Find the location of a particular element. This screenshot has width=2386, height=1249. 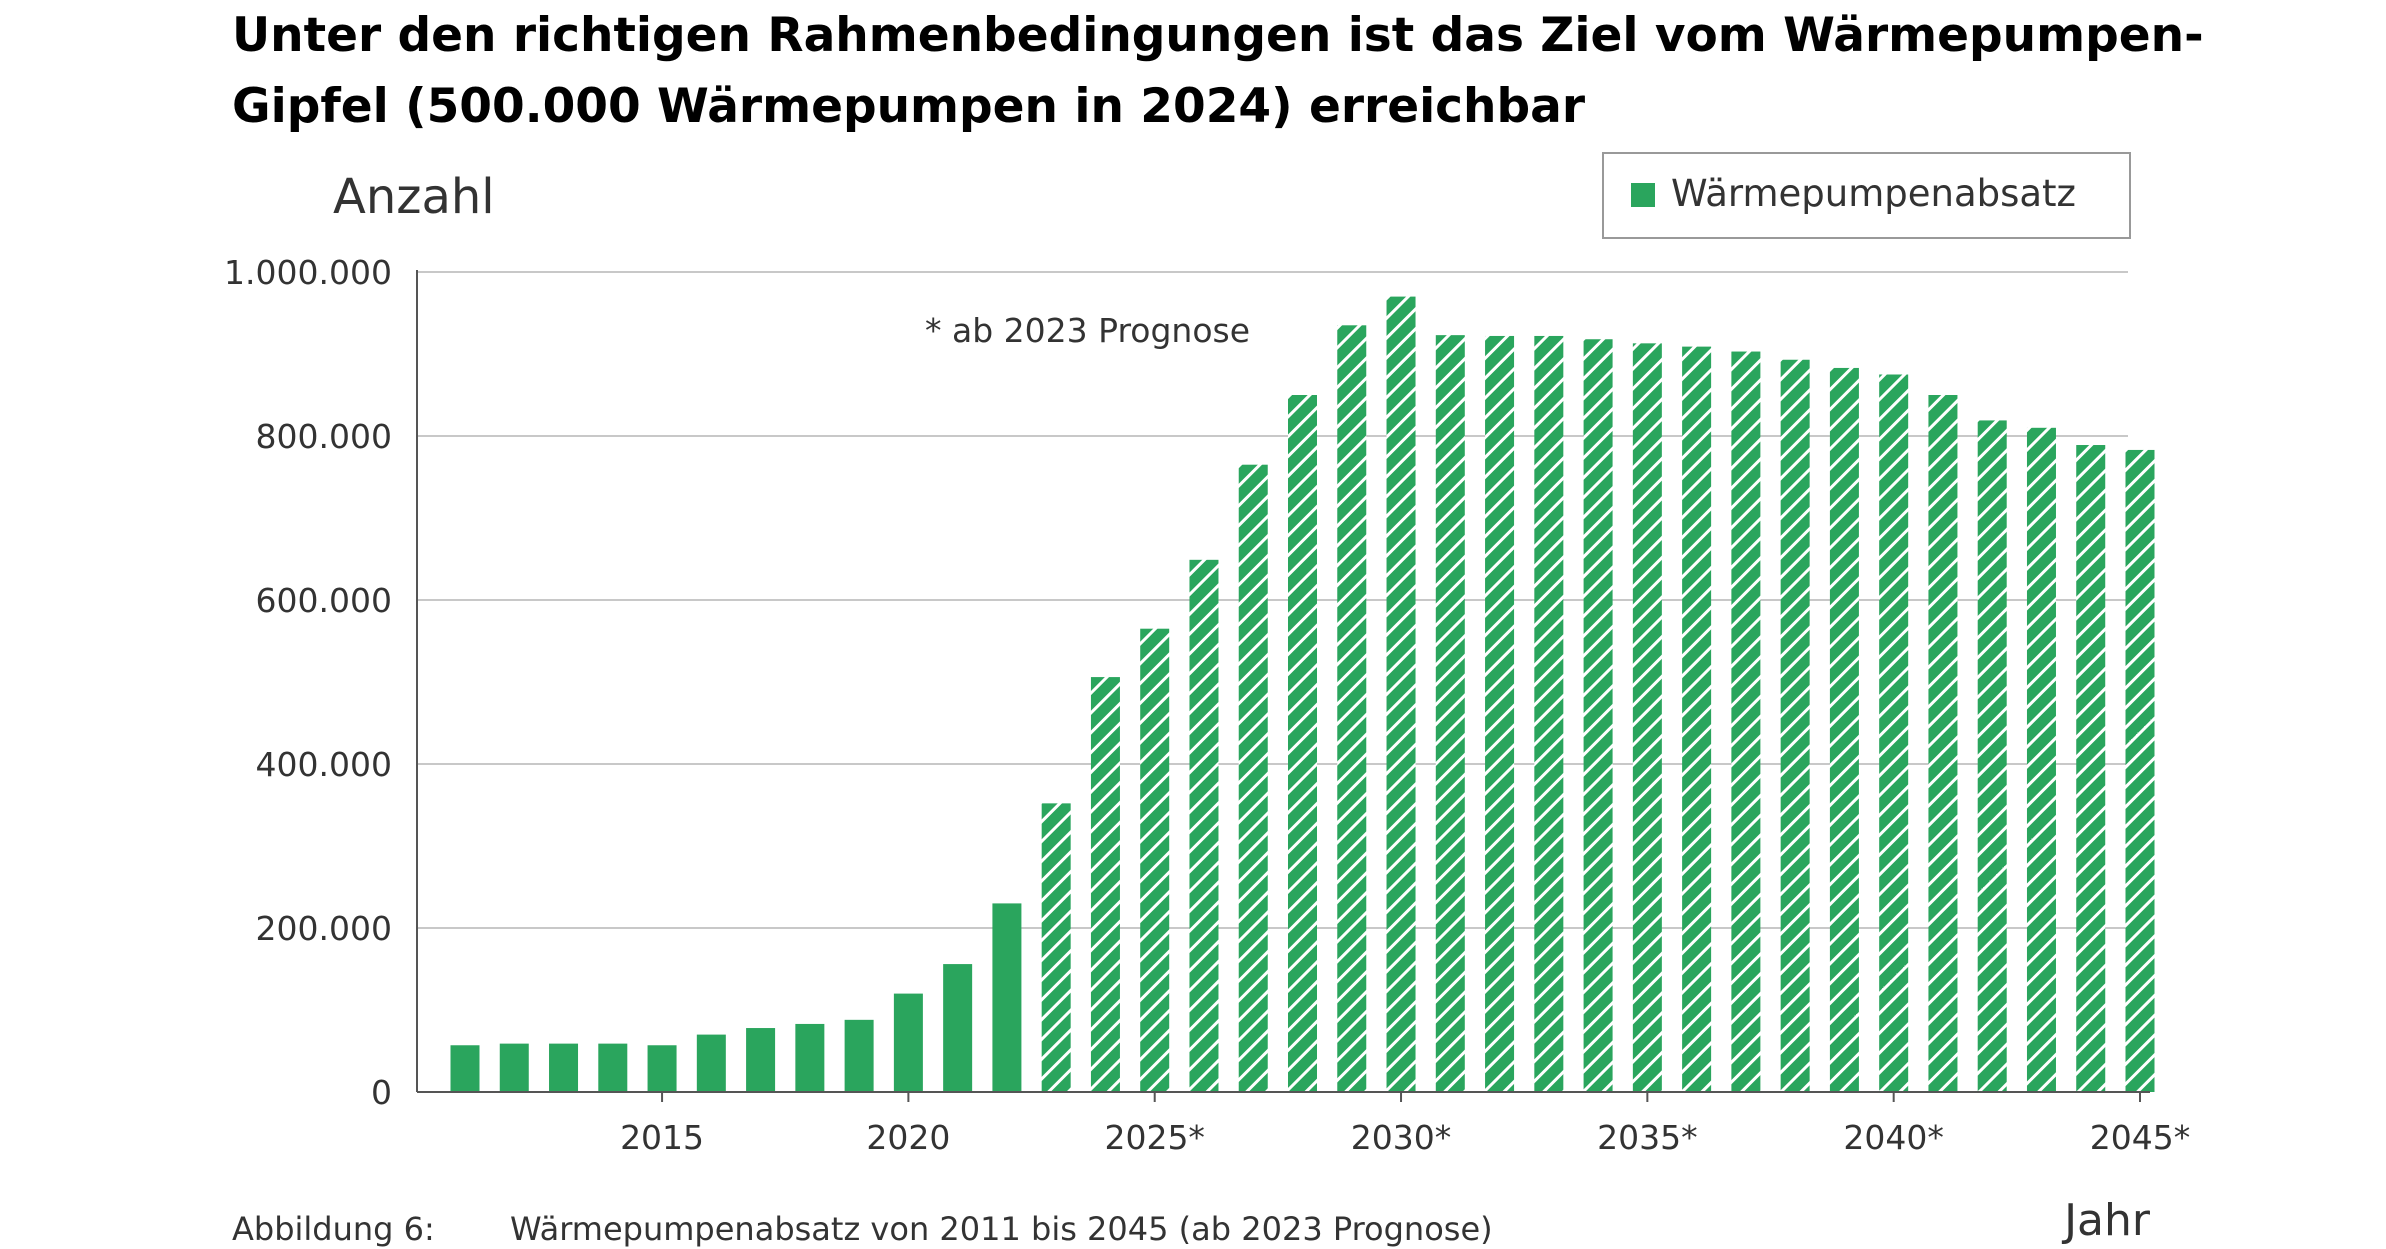

x-tick-label: 2020 is located at coordinates (908, 1137).